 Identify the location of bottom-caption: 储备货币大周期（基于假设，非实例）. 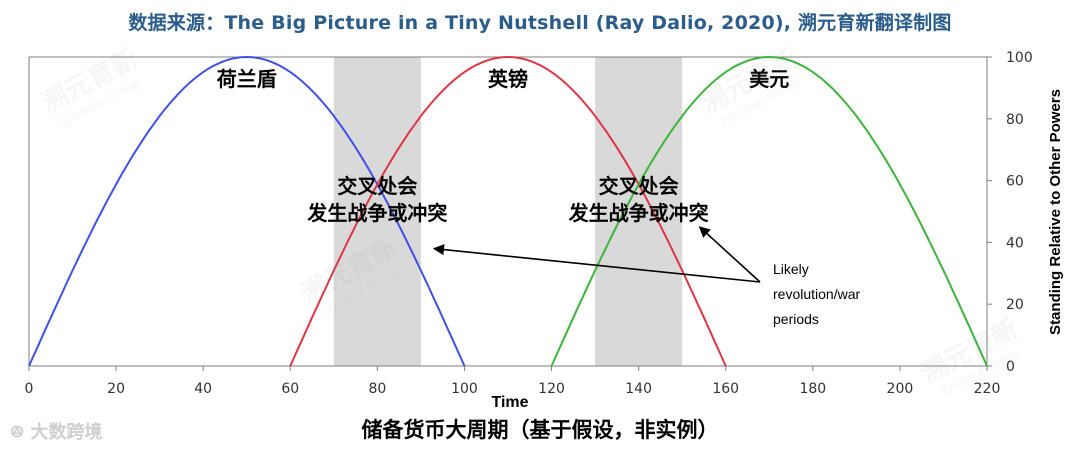
(540, 430).